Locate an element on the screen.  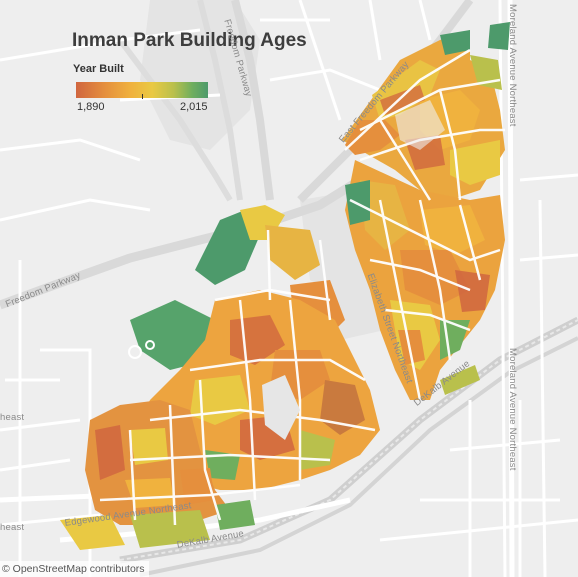
legend-min-label: 1,890 is located at coordinates (91, 107).